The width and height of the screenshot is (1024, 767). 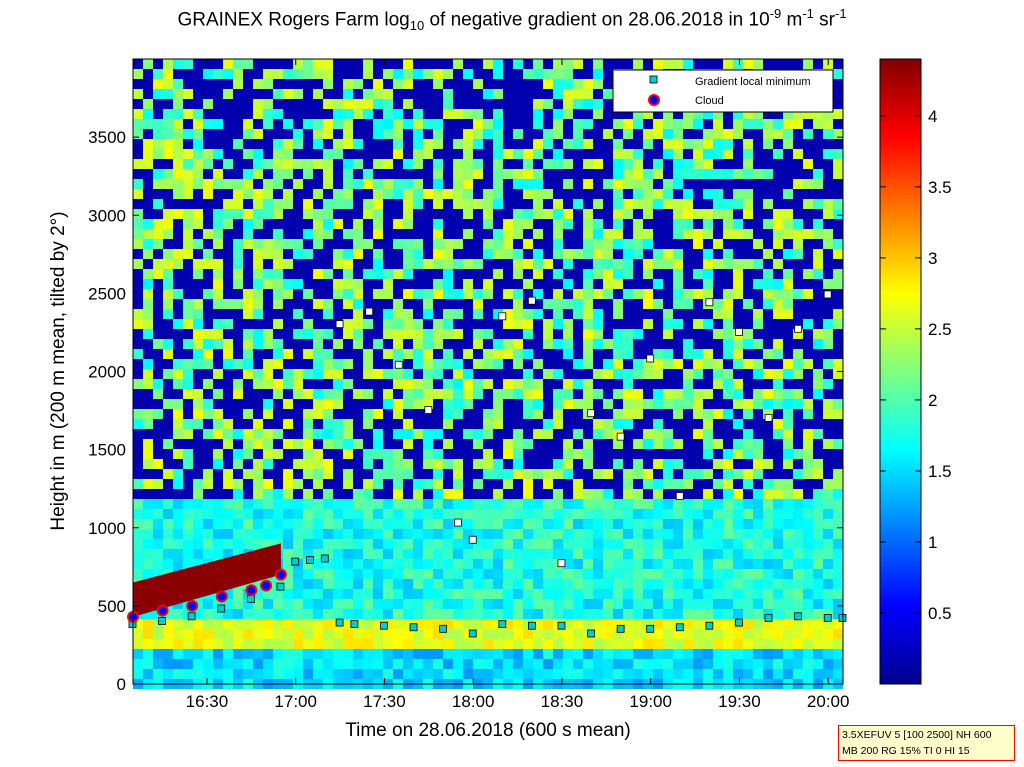 What do you see at coordinates (107, 528) in the screenshot?
I see `y-tick-label: 1000` at bounding box center [107, 528].